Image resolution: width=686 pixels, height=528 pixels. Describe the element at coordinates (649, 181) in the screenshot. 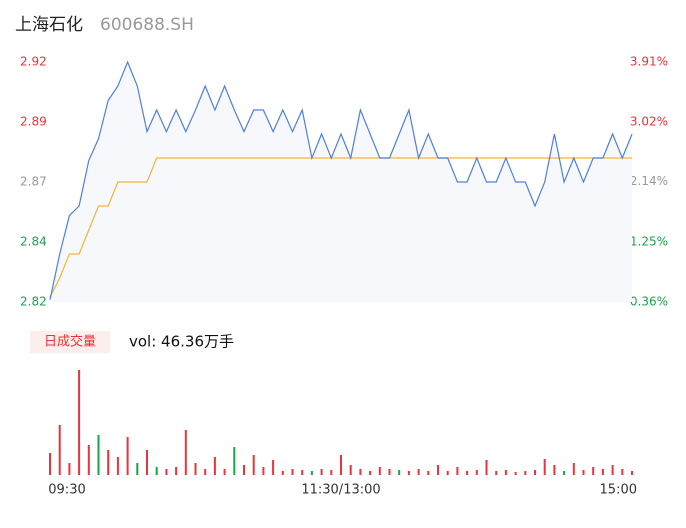

I see `y2-tick-label: 2.14%` at that location.